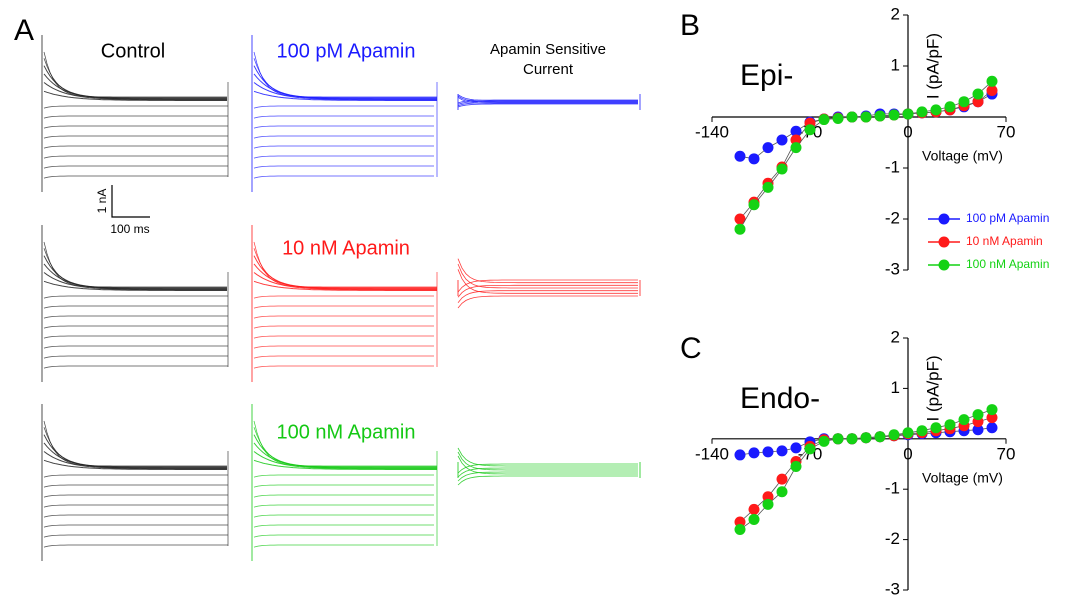 This screenshot has height=600, width=1075. I want to click on column-title: Apamin Sensitive, so click(548, 49).